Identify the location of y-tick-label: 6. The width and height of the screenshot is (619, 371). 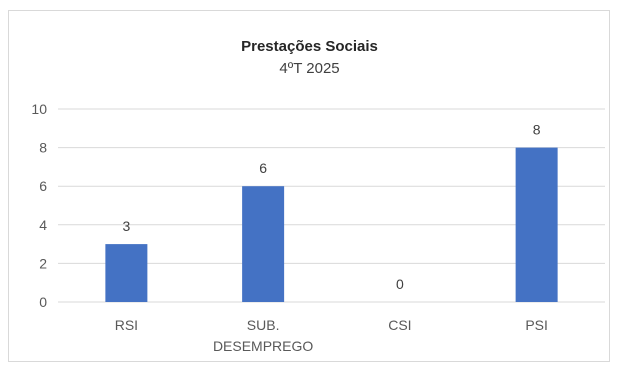
(43, 186).